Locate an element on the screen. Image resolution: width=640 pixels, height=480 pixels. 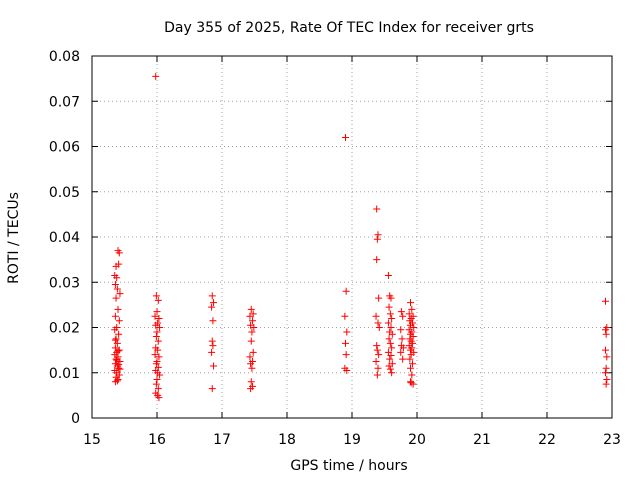
x-tick-label: 20 is located at coordinates (417, 440).